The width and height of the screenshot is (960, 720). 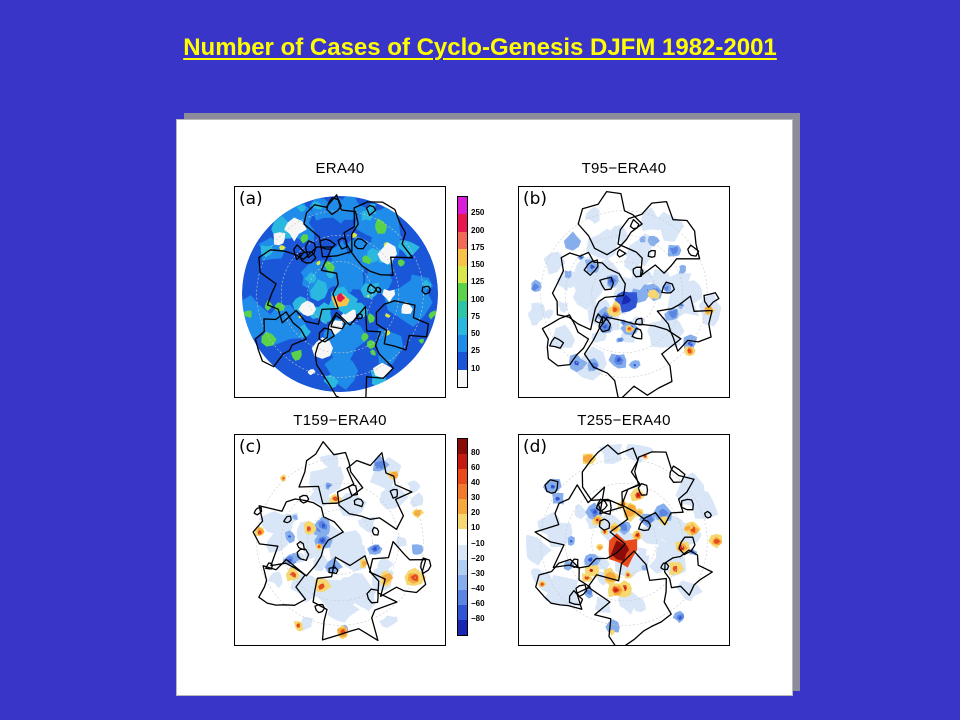 I want to click on colorbar-tick-label: 250, so click(x=478, y=213).